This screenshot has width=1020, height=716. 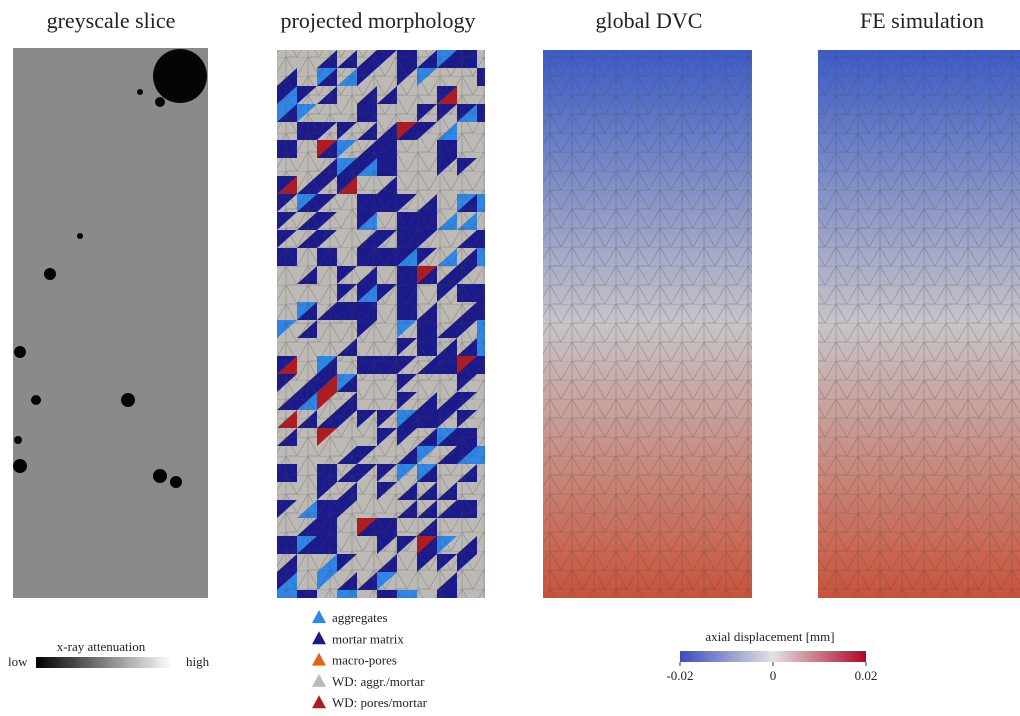 What do you see at coordinates (101, 646) in the screenshot?
I see `attenuation-label: x-ray attenuation` at bounding box center [101, 646].